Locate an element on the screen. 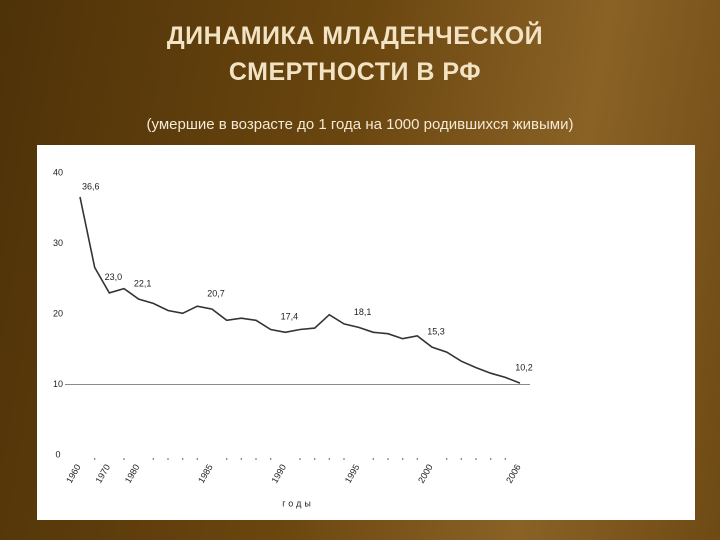 The height and width of the screenshot is (540, 720). data-label: 20,7 is located at coordinates (216, 293).